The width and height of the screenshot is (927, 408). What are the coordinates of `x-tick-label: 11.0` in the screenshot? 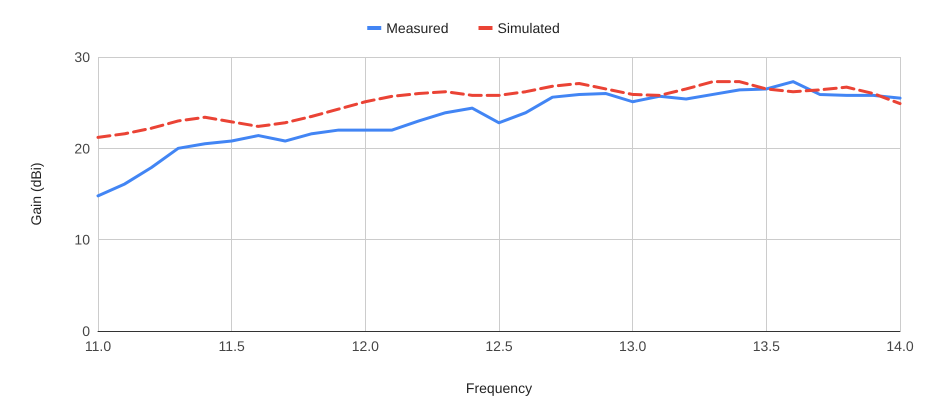 It's located at (98, 346).